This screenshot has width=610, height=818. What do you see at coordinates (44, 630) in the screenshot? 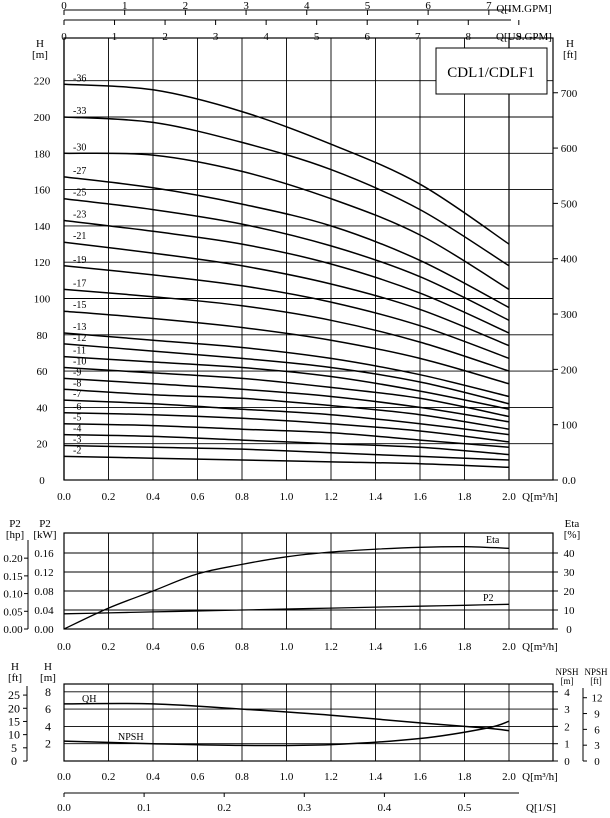
I see `kw-tick-label: 0.00` at bounding box center [44, 630].